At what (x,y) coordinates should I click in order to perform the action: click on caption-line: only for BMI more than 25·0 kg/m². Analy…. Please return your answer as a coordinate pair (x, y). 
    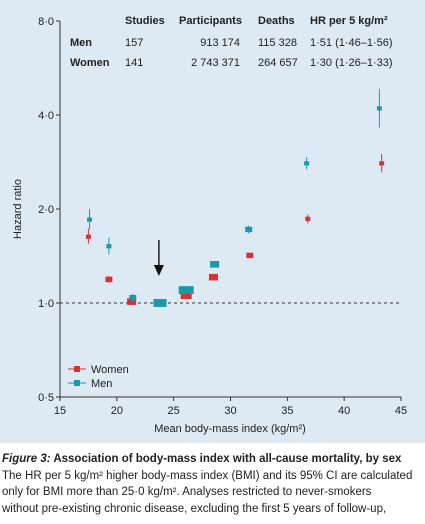
    Looking at the image, I should click on (187, 492).